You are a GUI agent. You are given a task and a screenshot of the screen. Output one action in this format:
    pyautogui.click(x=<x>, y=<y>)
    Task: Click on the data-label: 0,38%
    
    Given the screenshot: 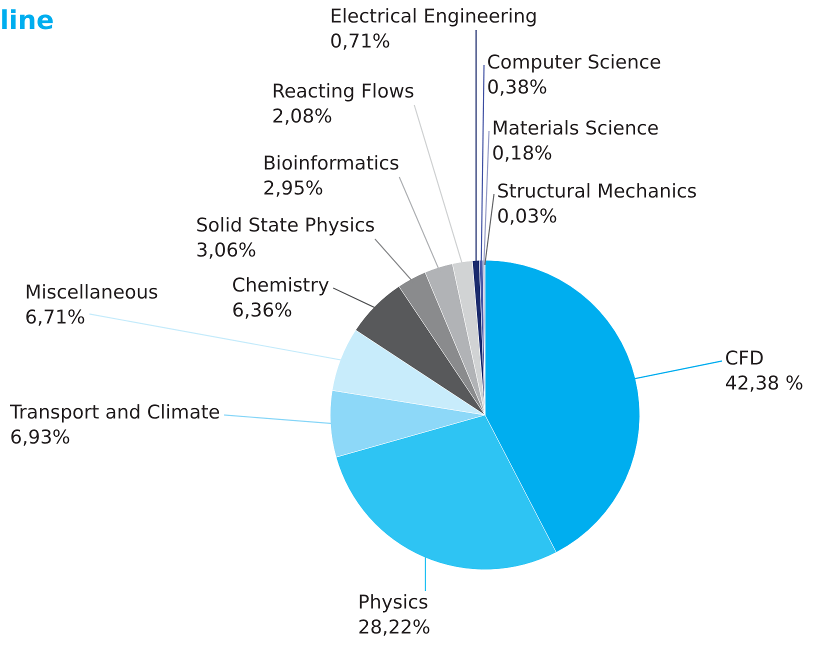 What is the action you would take?
    pyautogui.click(x=517, y=87)
    